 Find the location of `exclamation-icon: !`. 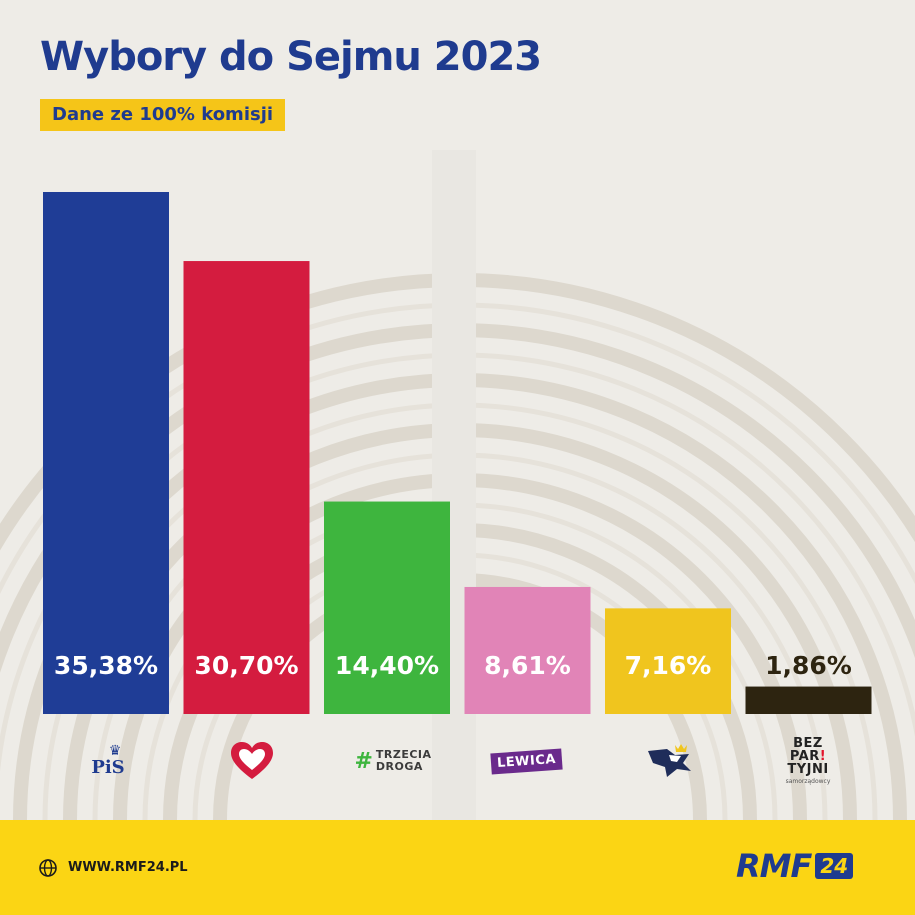

exclamation-icon: ! is located at coordinates (823, 756).